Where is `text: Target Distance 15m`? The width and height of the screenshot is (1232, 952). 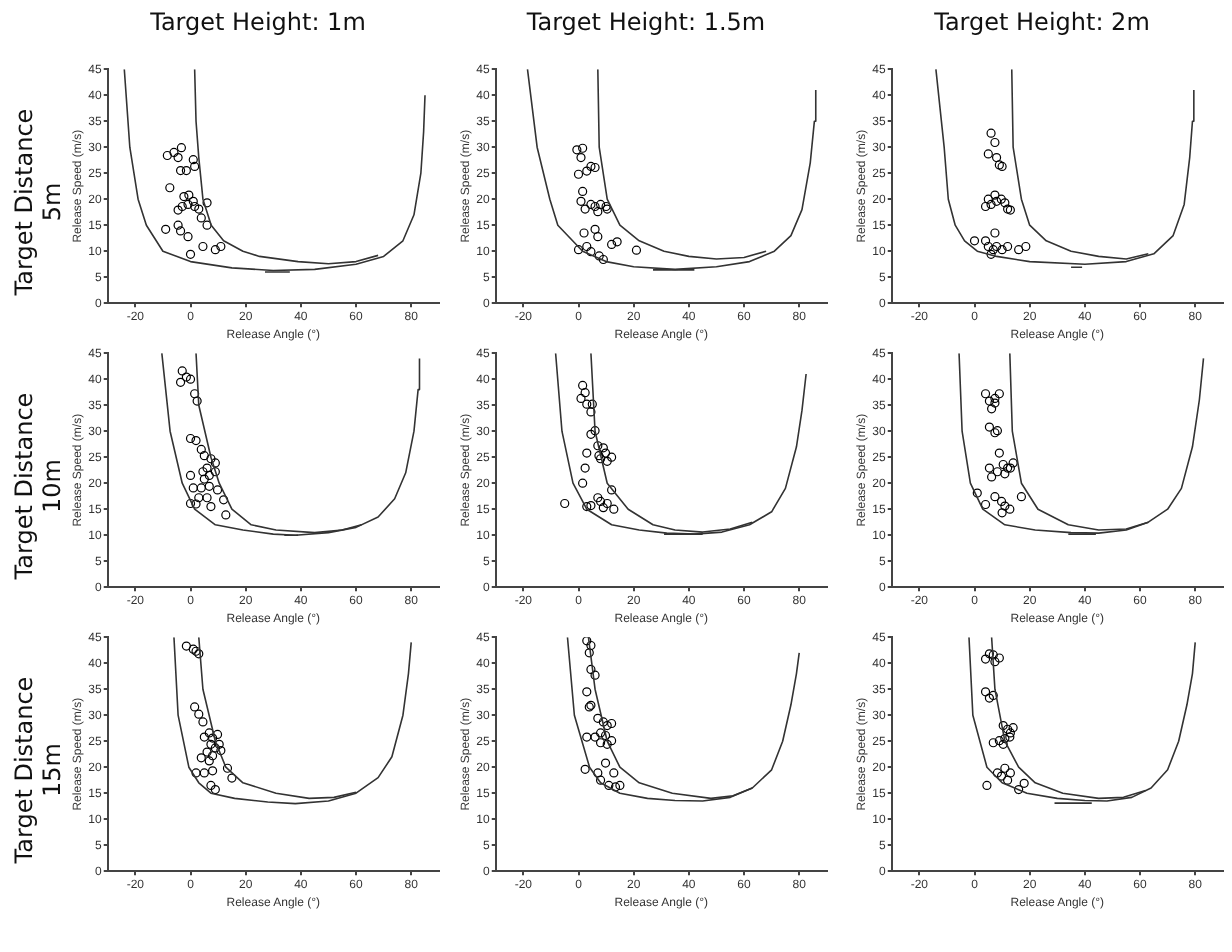 text: Target Distance 15m is located at coordinates (38, 771).